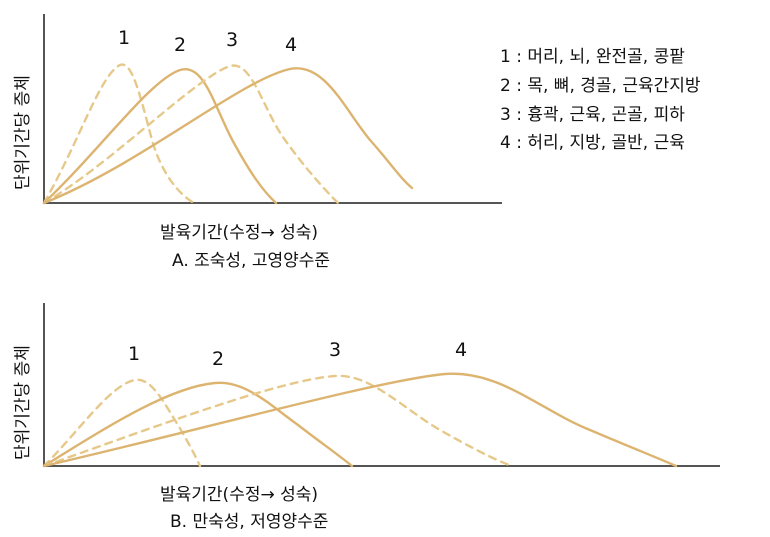 This screenshot has height=537, width=770. Describe the element at coordinates (461, 350) in the screenshot. I see `panel-b-curve-4-label: 4` at that location.